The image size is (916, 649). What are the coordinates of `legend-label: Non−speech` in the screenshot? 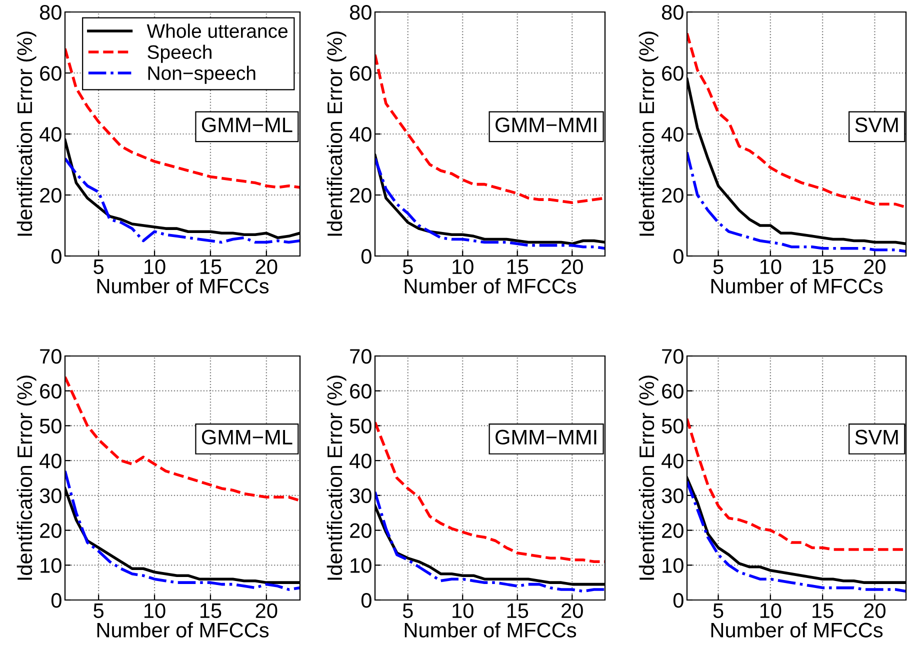 It's located at (202, 75).